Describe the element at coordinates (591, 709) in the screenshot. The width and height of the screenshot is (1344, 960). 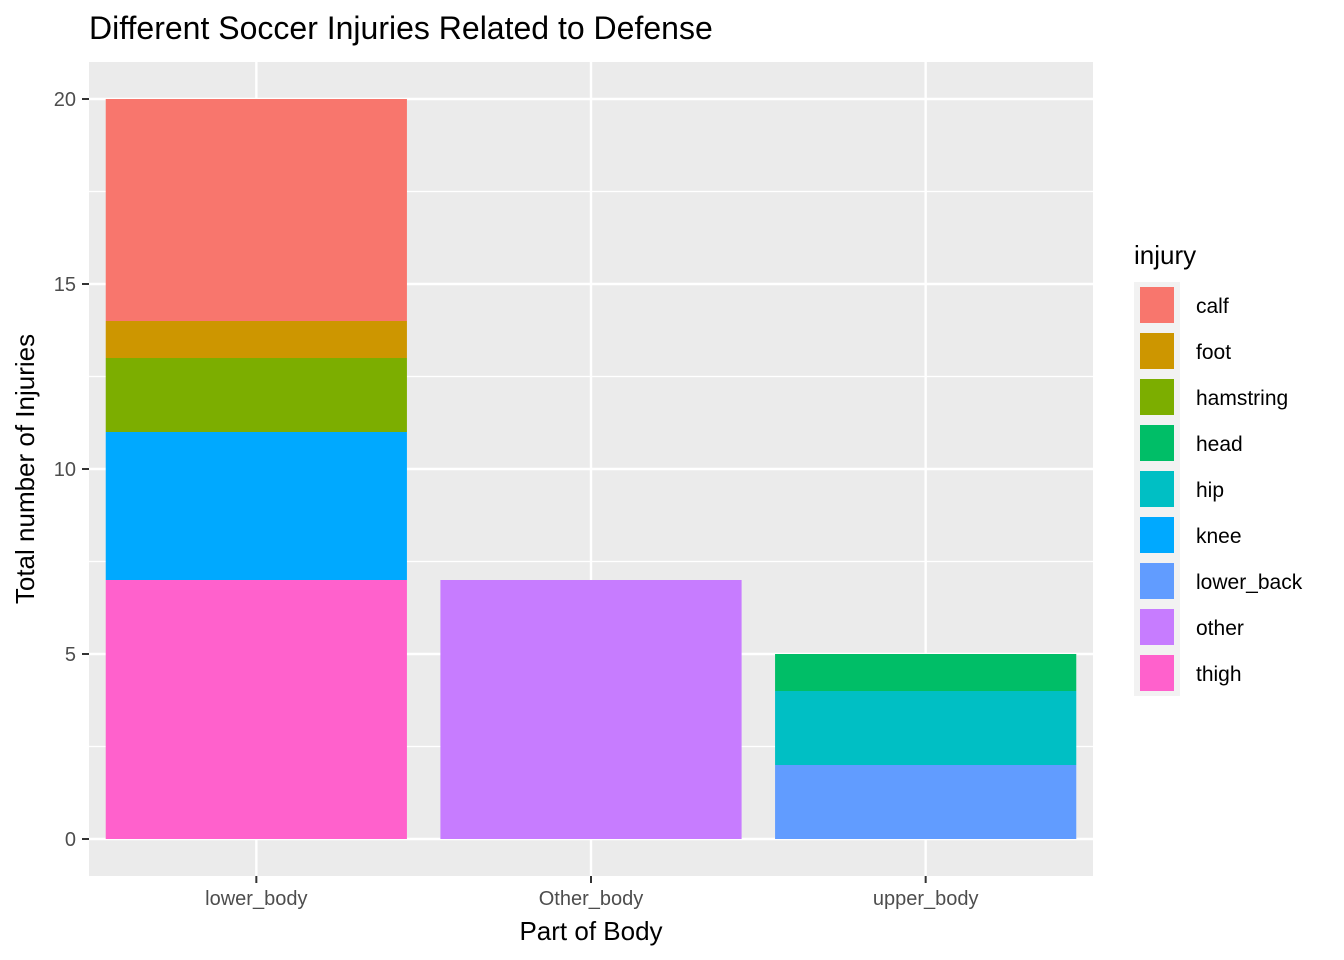
I see `bar-segment-other-Other_body` at that location.